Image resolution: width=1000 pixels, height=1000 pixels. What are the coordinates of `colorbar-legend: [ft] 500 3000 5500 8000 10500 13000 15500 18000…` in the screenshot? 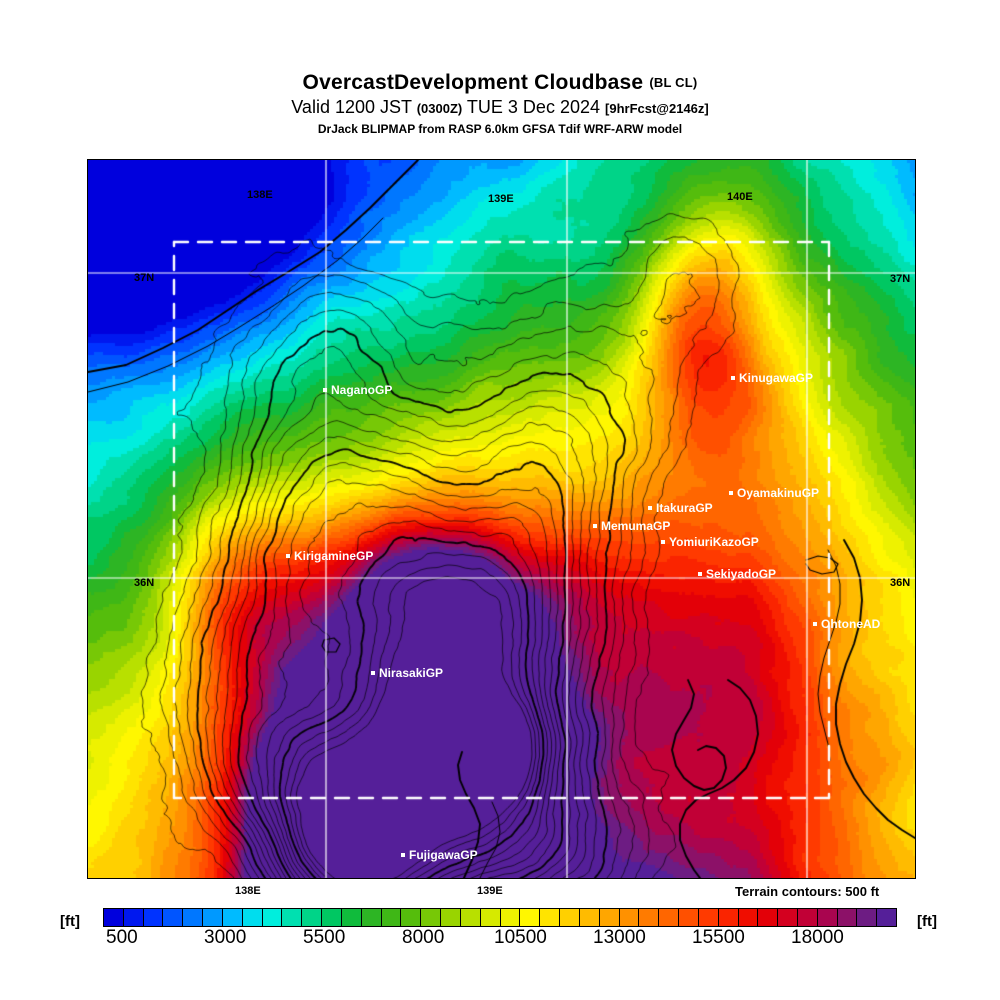 It's located at (500, 930).